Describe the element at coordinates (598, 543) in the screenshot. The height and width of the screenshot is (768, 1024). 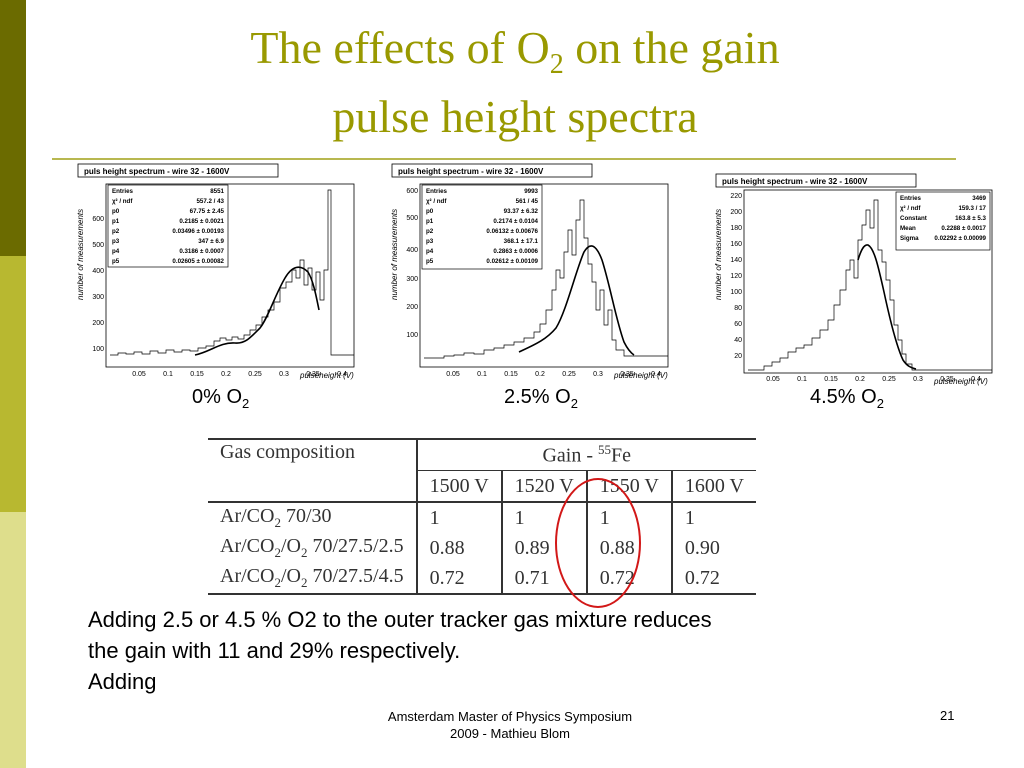
I see `highlight-circle-1520v` at that location.